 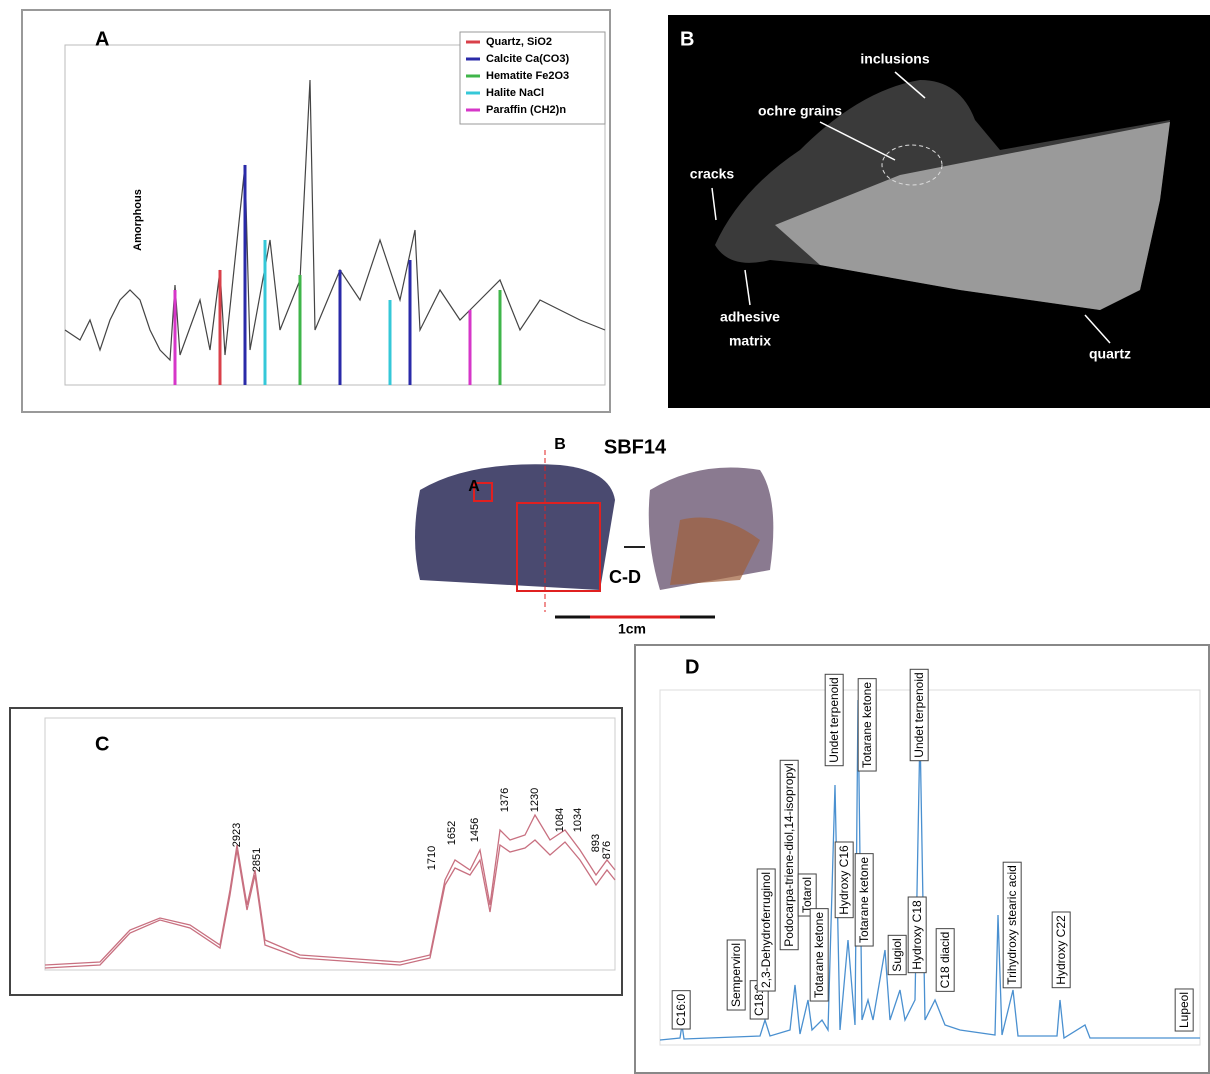 What do you see at coordinates (912, 165) in the screenshot?
I see `ochre-outline` at bounding box center [912, 165].